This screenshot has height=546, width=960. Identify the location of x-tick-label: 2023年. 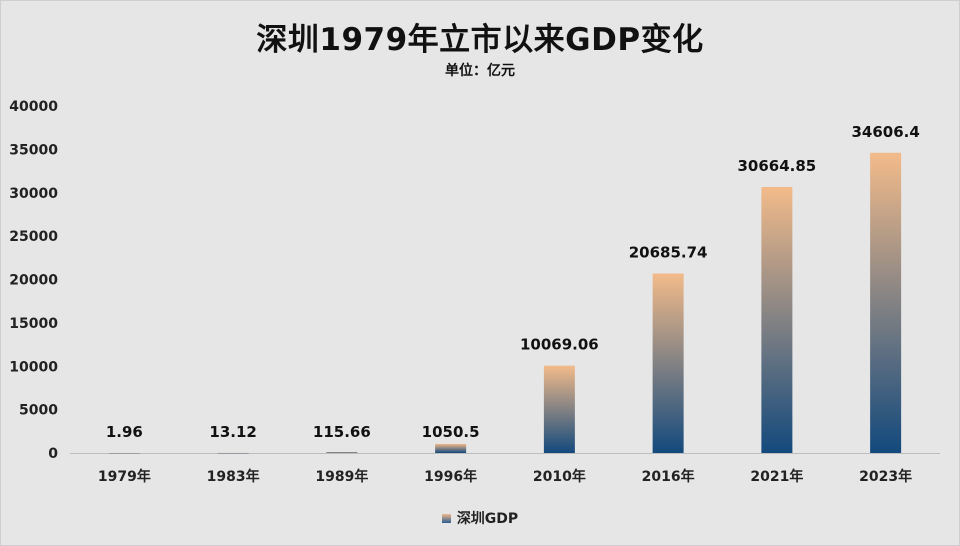
(885, 476).